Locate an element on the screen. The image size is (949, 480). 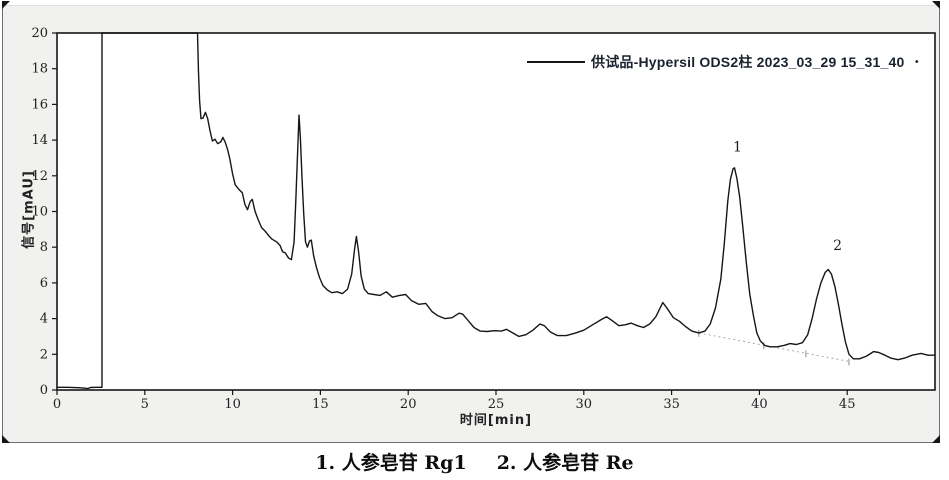
svg-text: 45 is located at coordinates (847, 404).